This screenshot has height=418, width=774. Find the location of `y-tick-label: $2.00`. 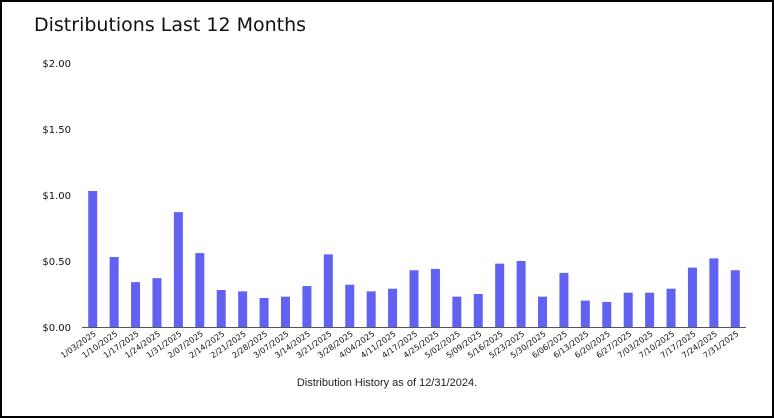

y-tick-label: $2.00 is located at coordinates (56, 64).